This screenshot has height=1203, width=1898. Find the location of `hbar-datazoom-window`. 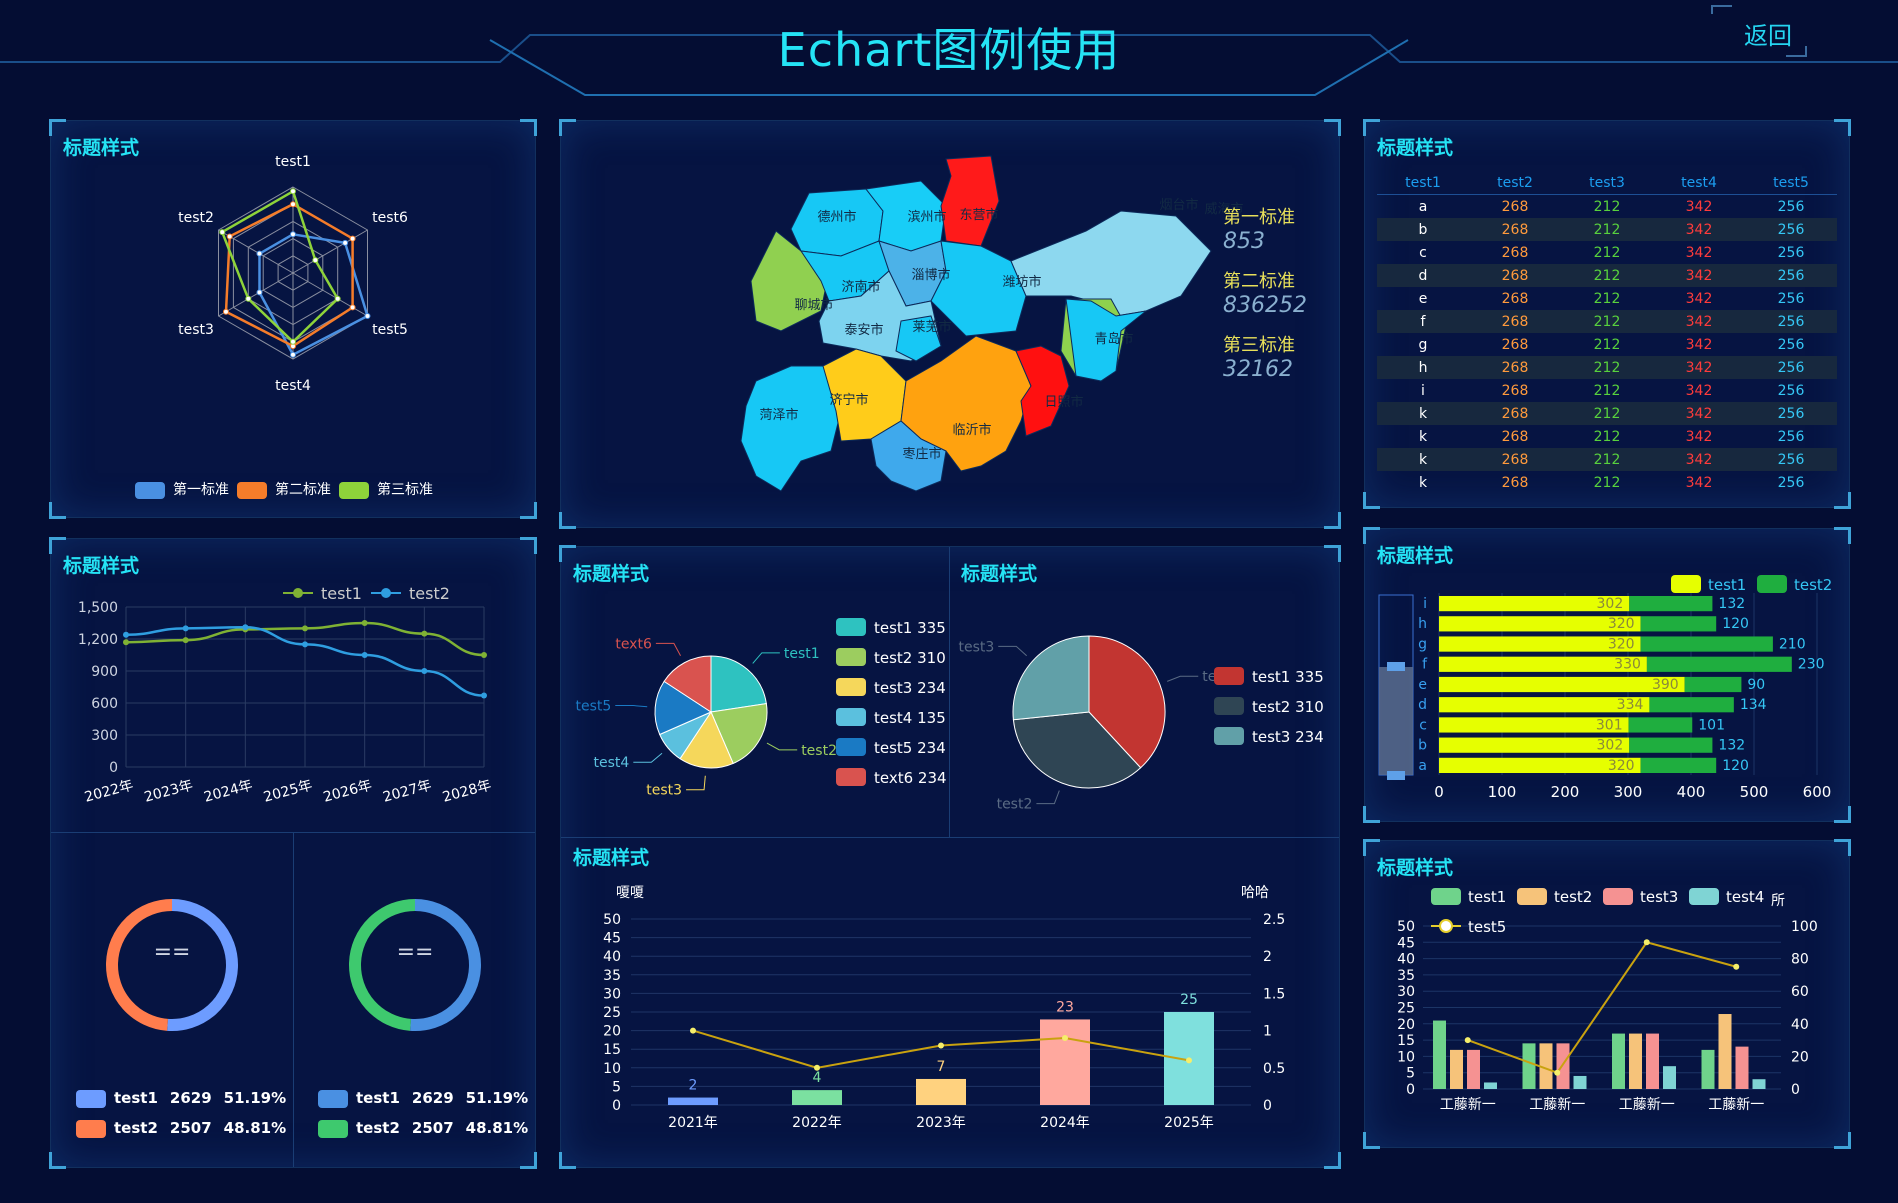

hbar-datazoom-window is located at coordinates (1396, 721).